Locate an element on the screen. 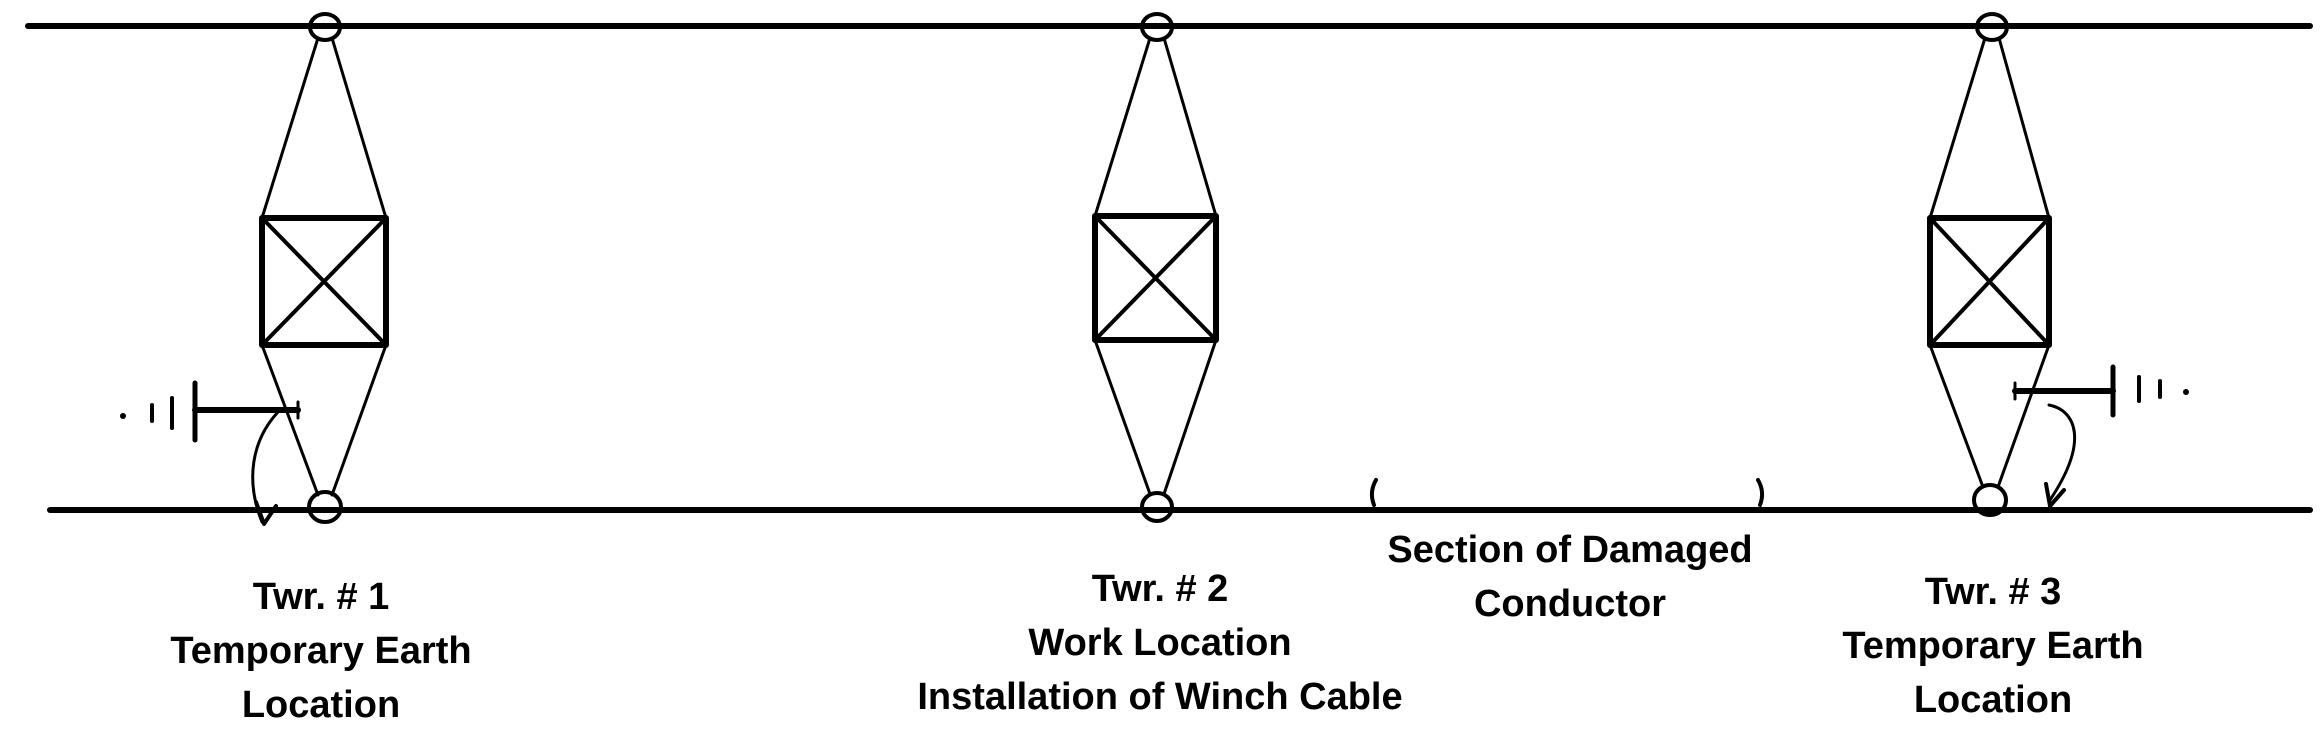 This screenshot has width=2322, height=748. earth-1-lead-hook is located at coordinates (266, 513).